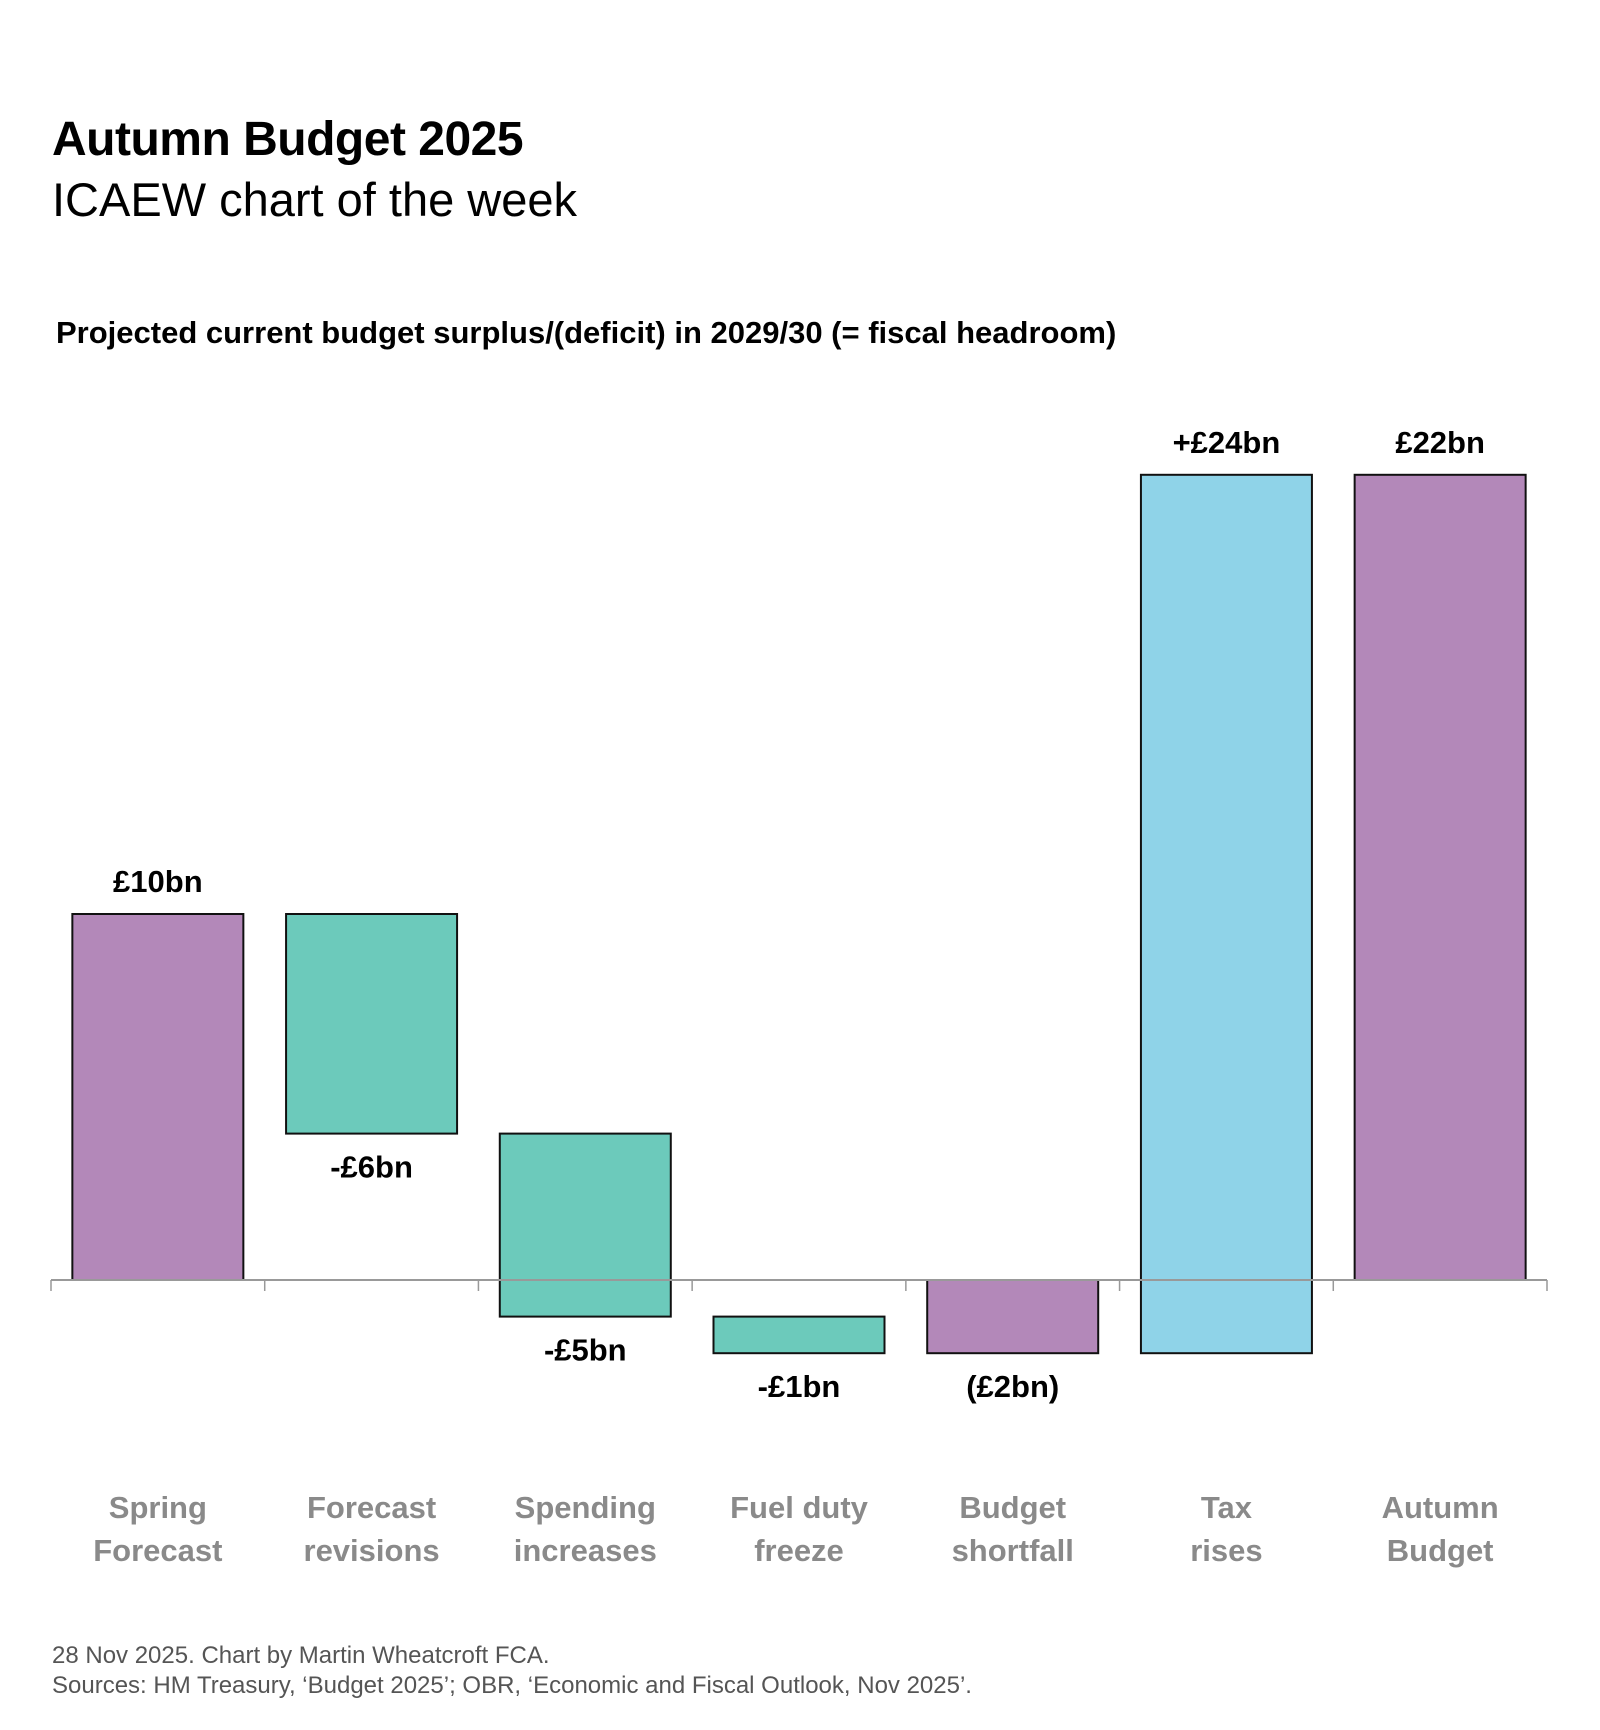 This screenshot has height=1730, width=1600. I want to click on data-label: +£24bn, so click(1227, 442).